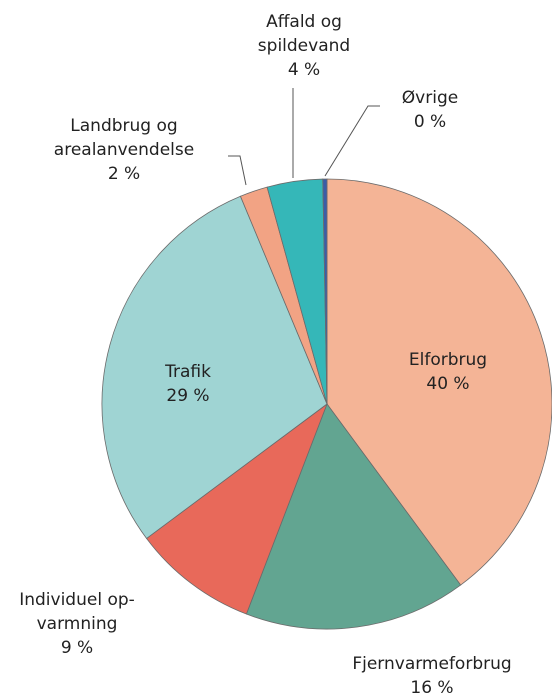 Image resolution: width=552 pixels, height=695 pixels. I want to click on slice-label: Affald og spildevand 4 %, so click(304, 46).